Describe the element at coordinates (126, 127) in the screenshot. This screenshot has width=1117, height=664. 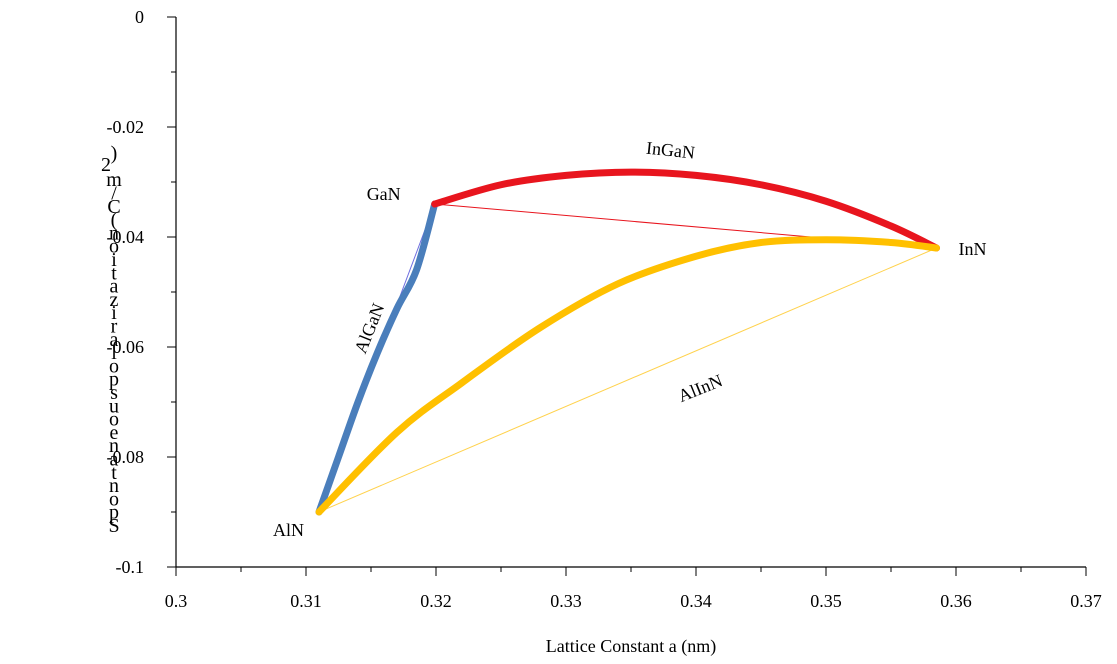
I see `y-tick-label: -0.02` at that location.